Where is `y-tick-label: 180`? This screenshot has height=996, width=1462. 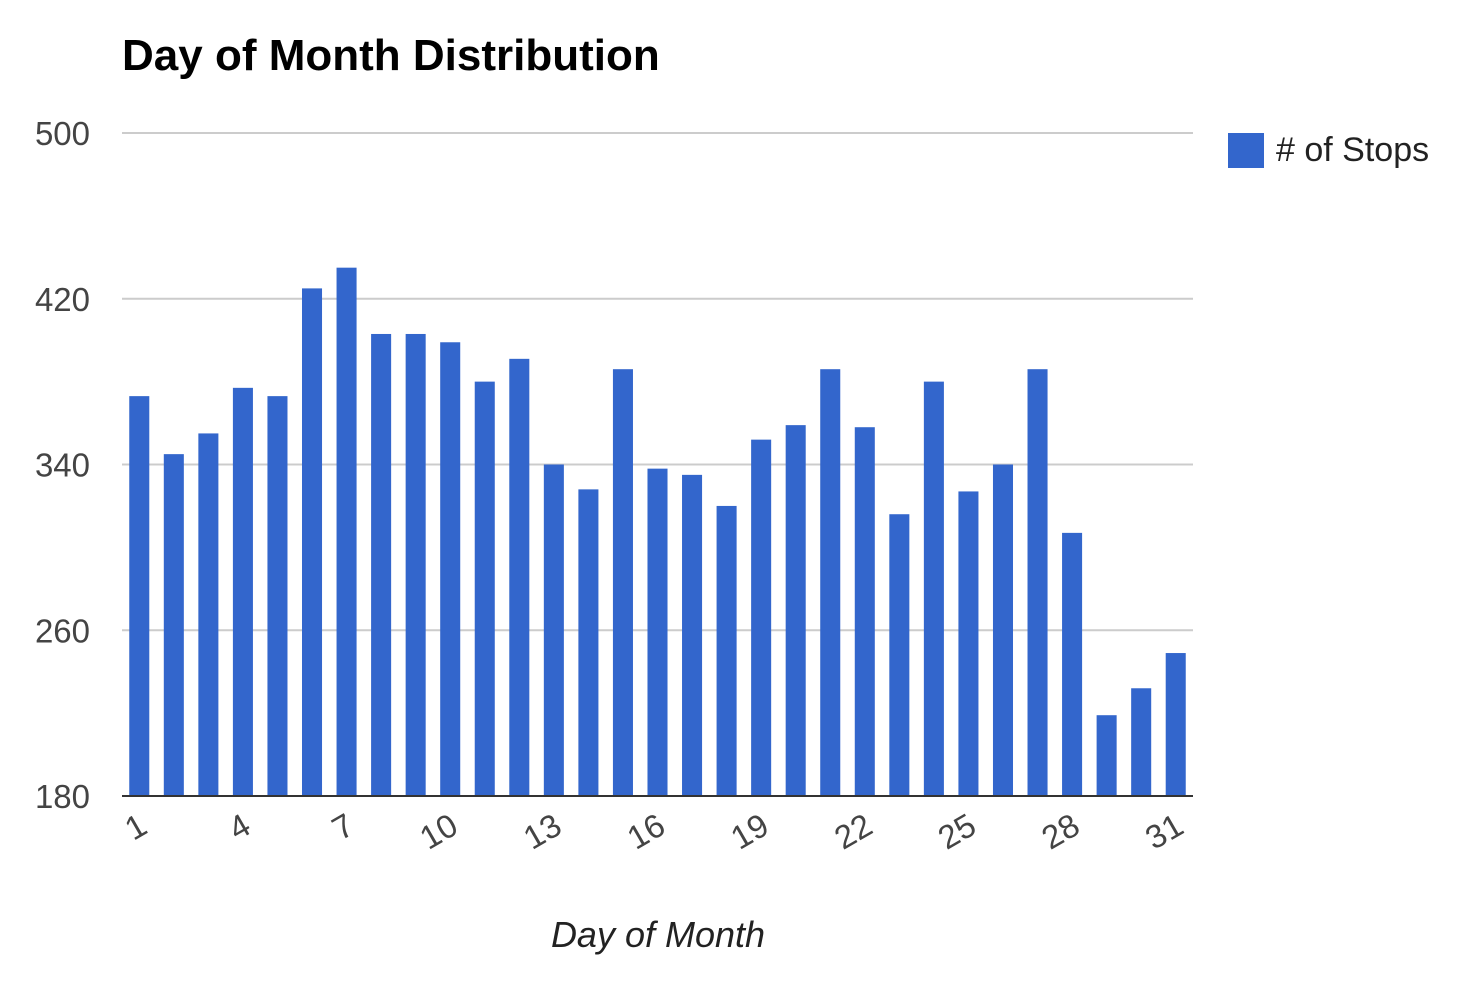 y-tick-label: 180 is located at coordinates (62, 796).